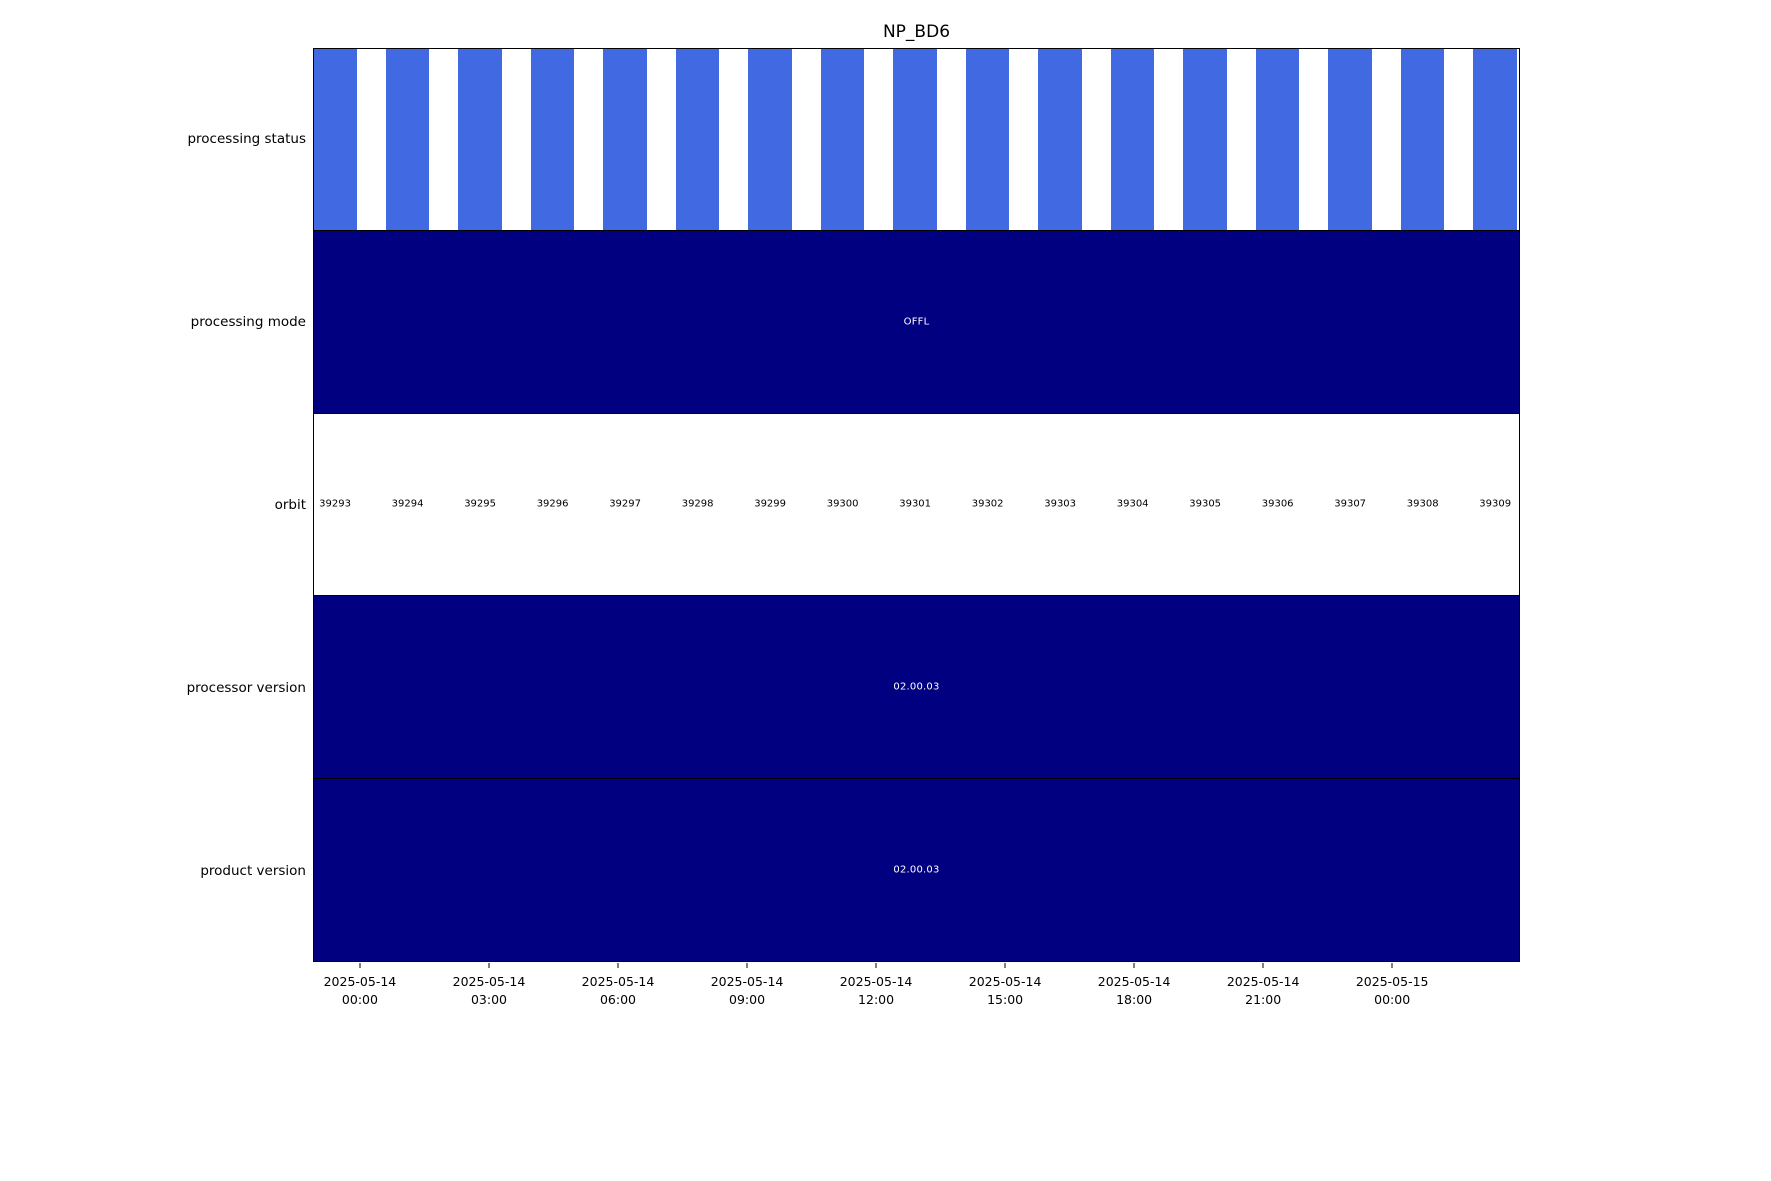  Describe the element at coordinates (625, 504) in the screenshot. I see `orbit-label-39297: 39297` at that location.